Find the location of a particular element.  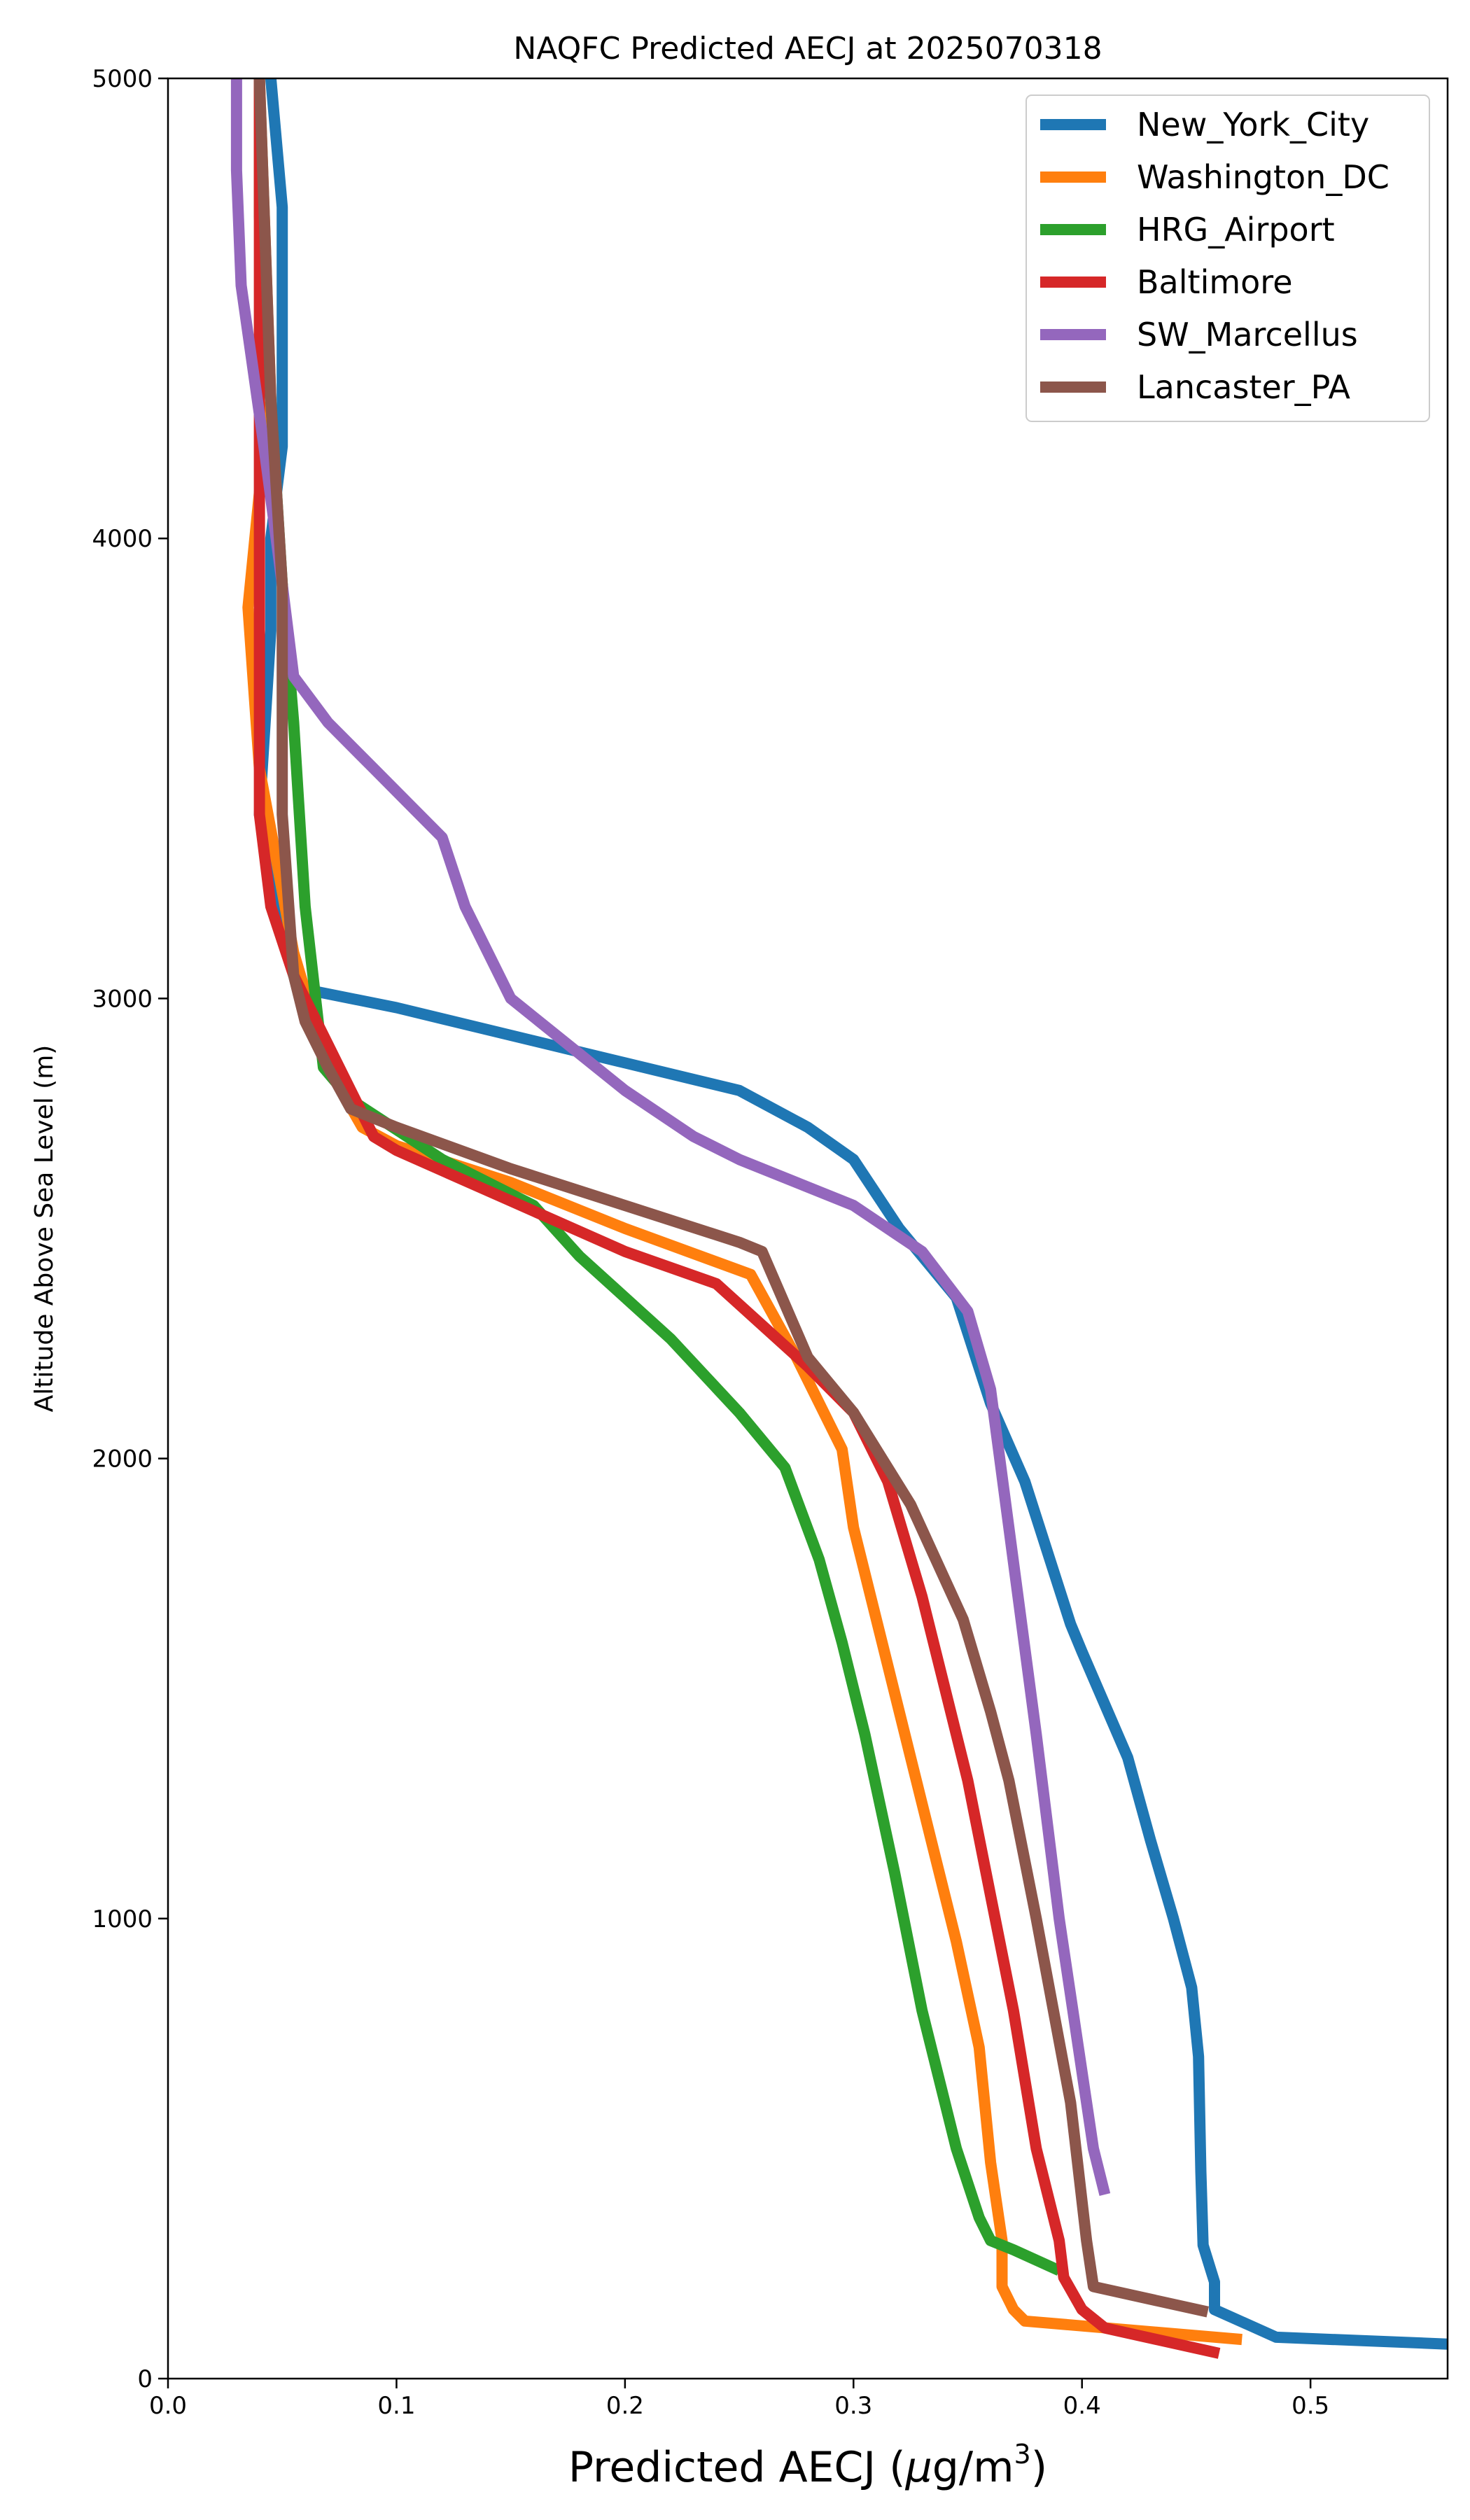

x-tick-label: 0.5 is located at coordinates (1310, 2406).